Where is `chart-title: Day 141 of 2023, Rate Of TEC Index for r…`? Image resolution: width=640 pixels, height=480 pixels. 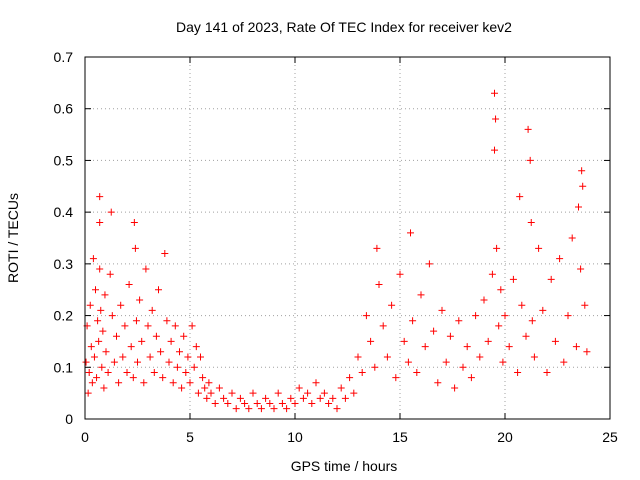 chart-title: Day 141 of 2023, Rate Of TEC Index for r… is located at coordinates (344, 27).